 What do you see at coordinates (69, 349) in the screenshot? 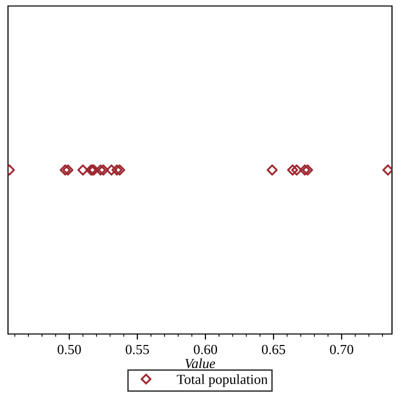
I see `x-tick-label: 0.50` at bounding box center [69, 349].